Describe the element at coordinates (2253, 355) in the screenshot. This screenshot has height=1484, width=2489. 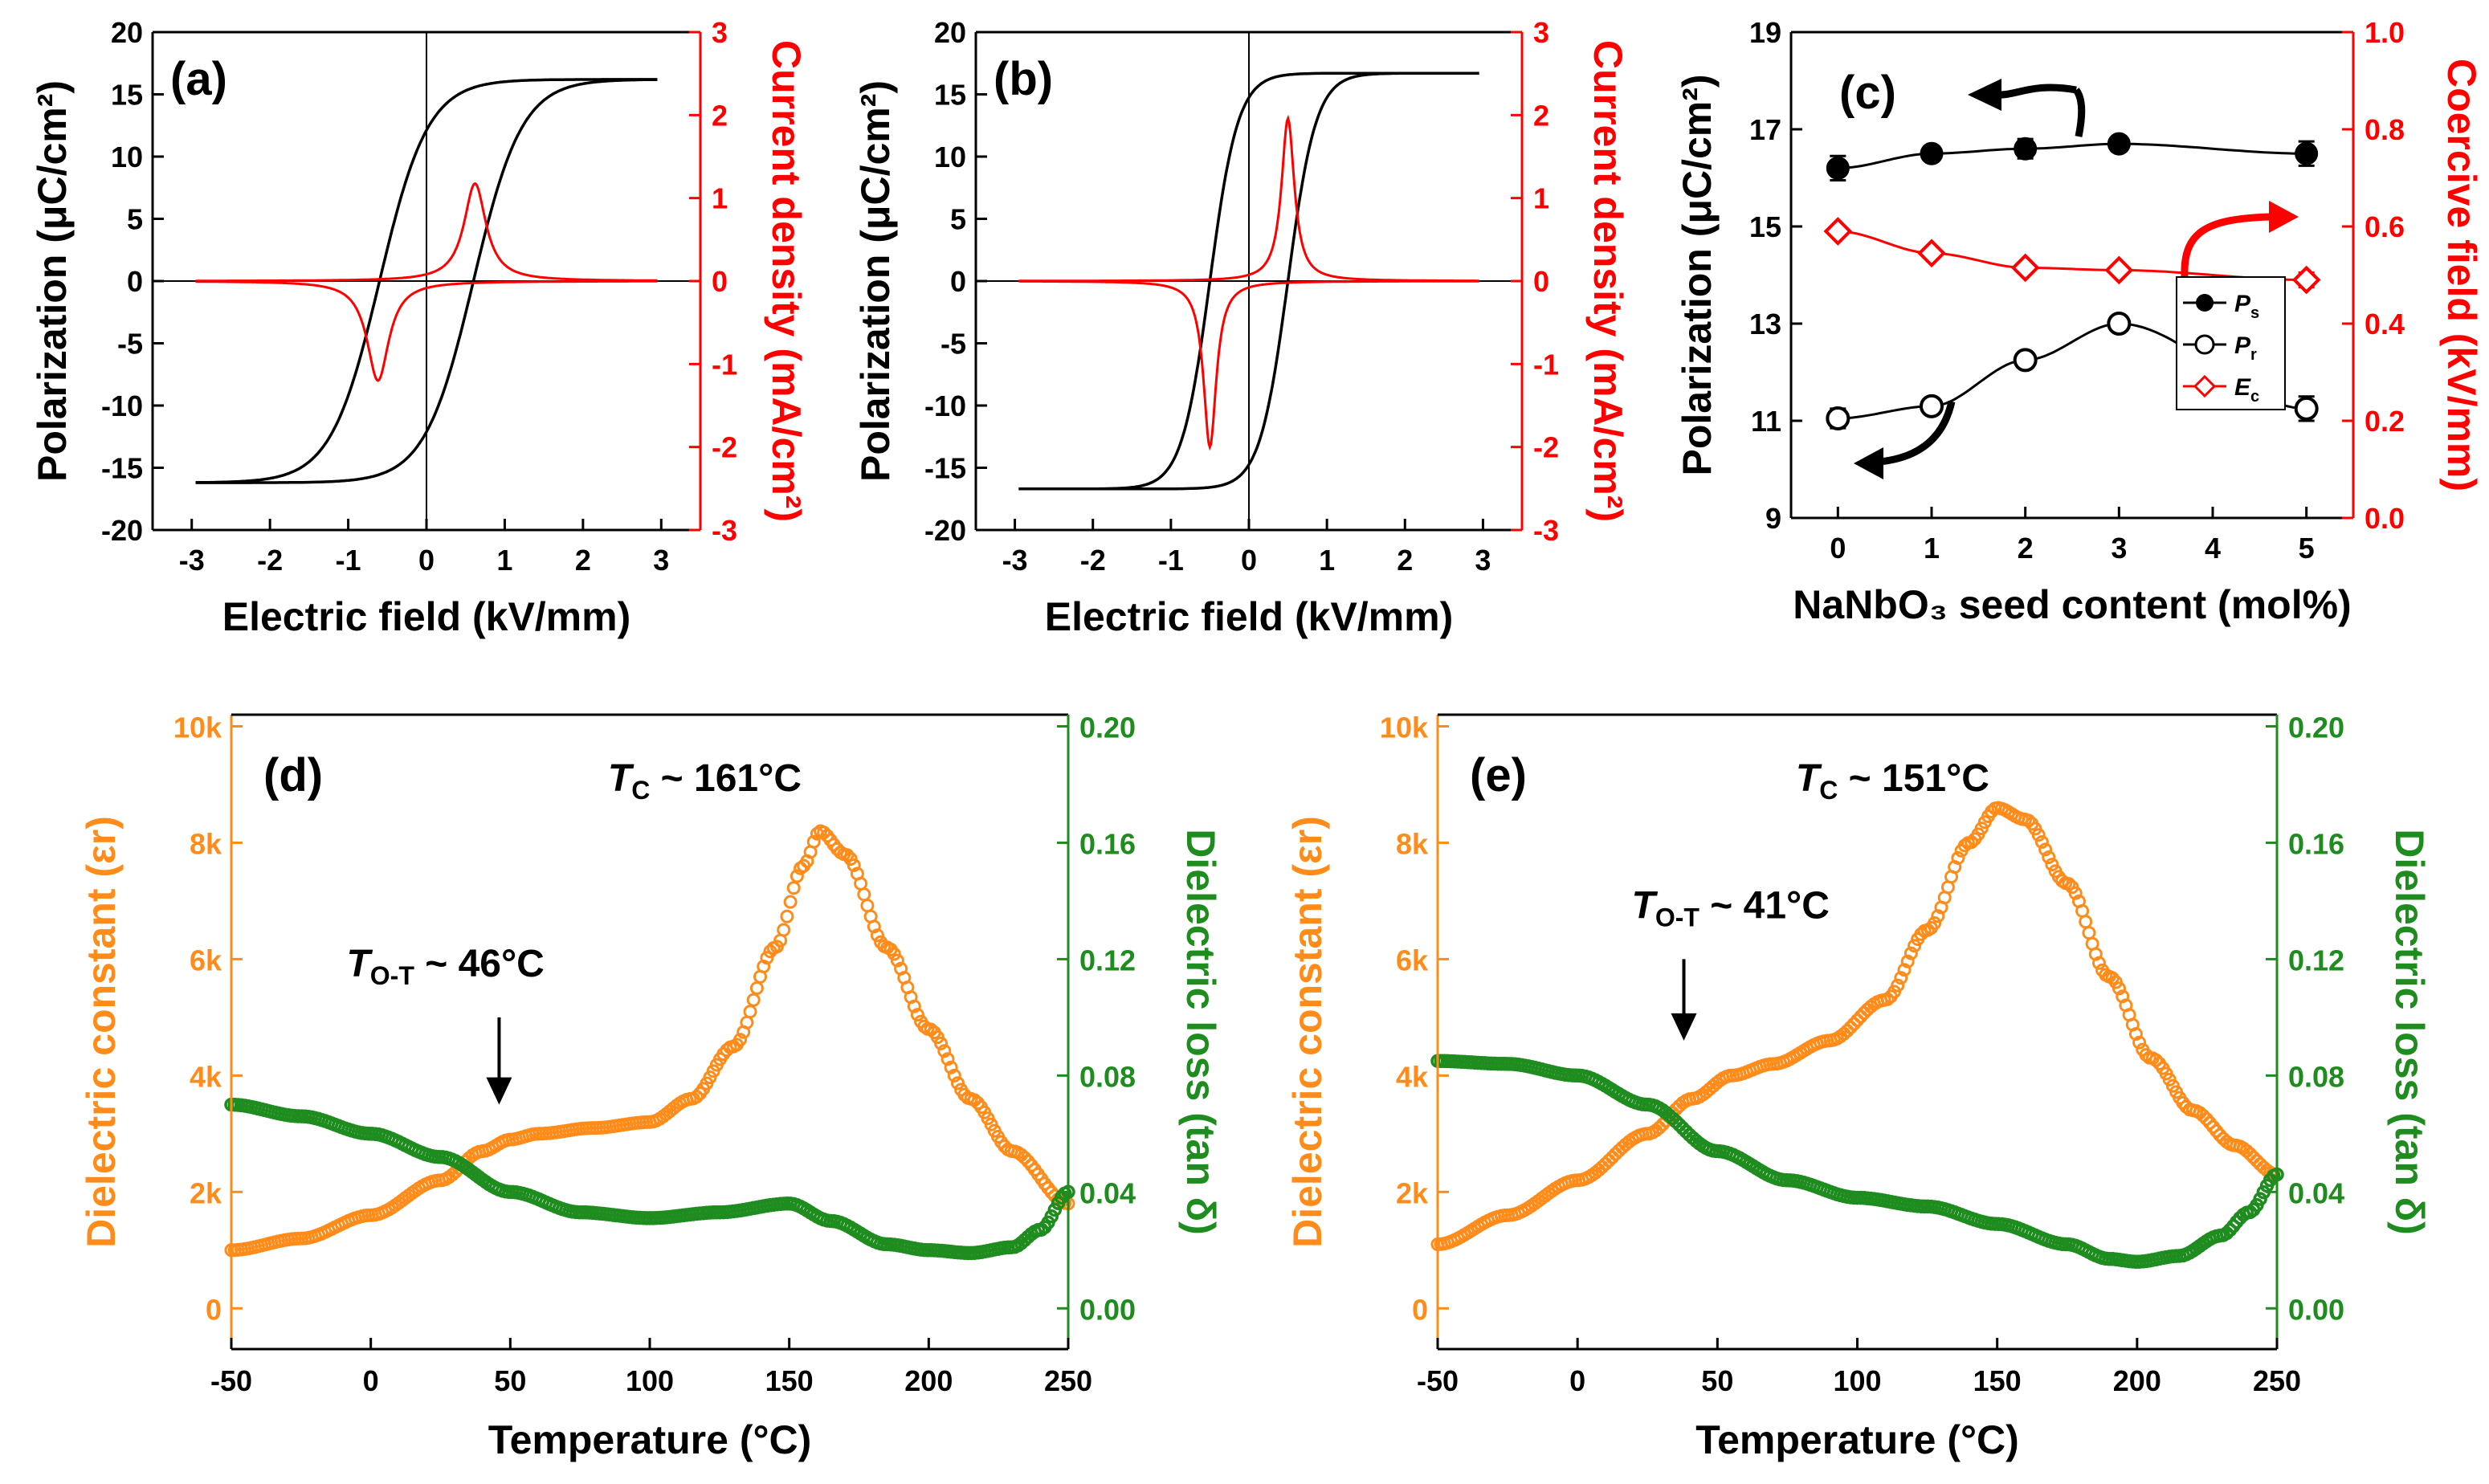
I see `legend-label-sub: r` at that location.